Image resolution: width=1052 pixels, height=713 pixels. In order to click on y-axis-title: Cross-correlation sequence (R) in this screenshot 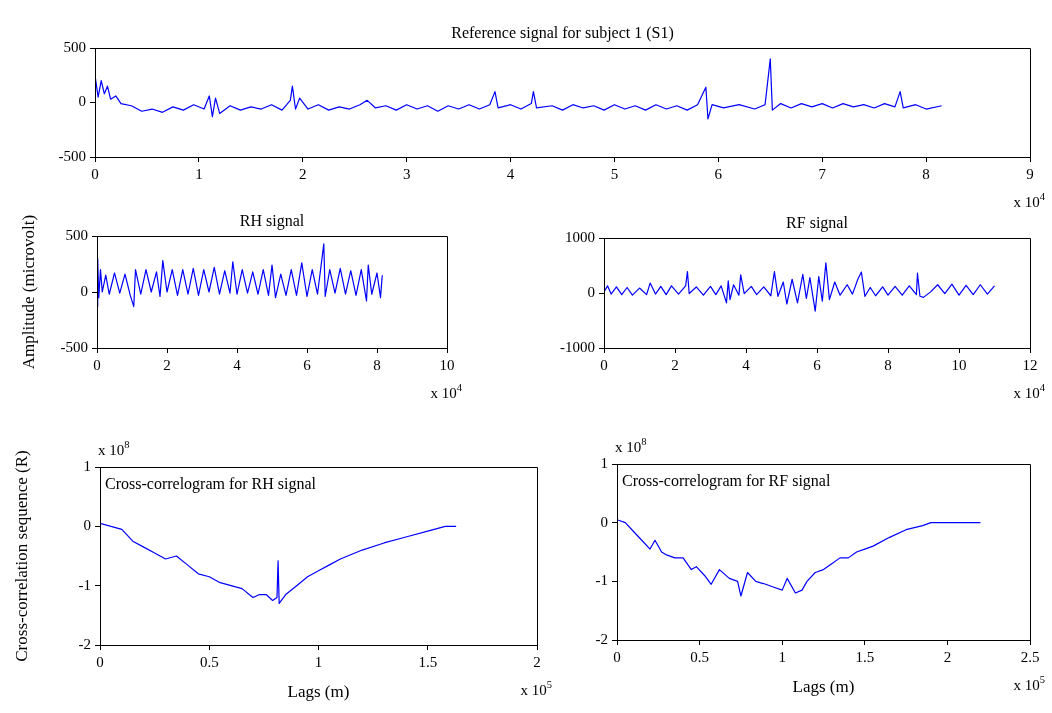, I will do `click(21, 556)`.